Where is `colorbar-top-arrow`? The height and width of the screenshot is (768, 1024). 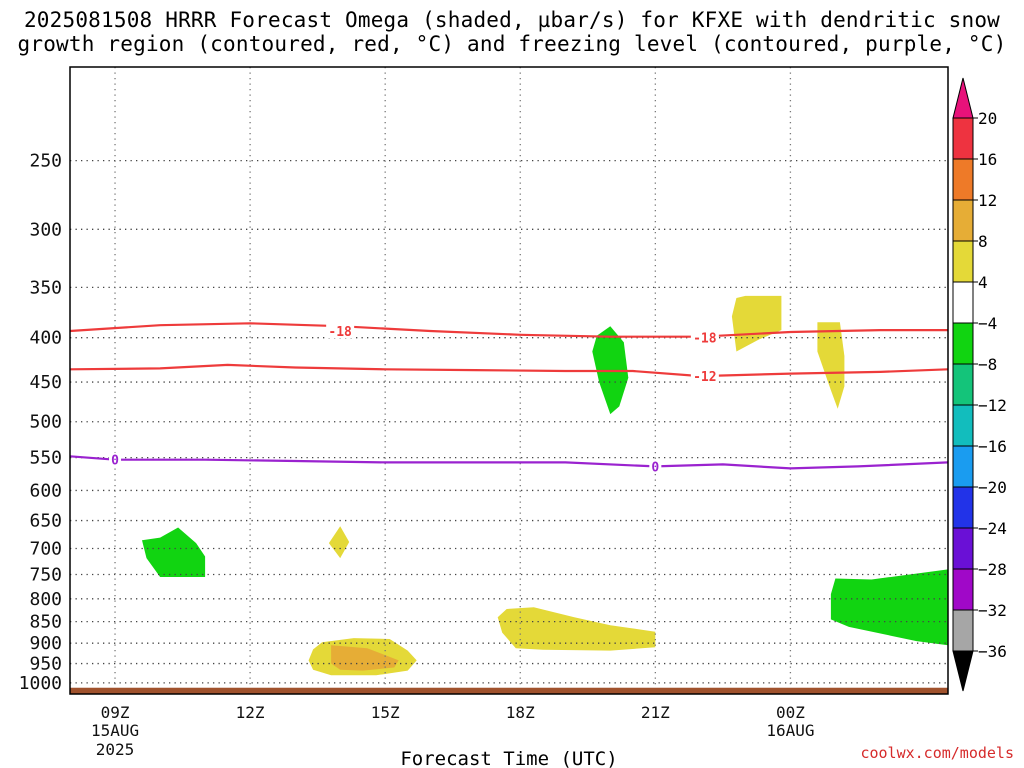 colorbar-top-arrow is located at coordinates (963, 98).